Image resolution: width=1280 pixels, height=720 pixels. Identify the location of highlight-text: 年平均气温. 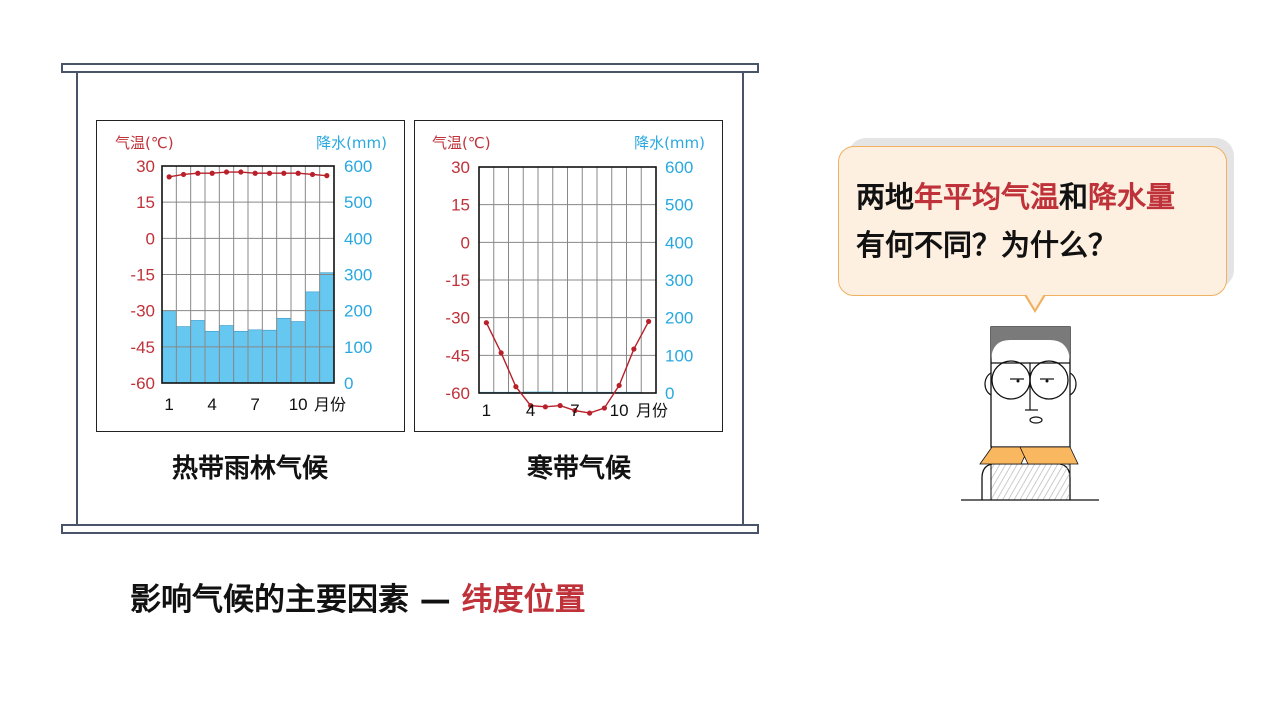
(987, 197).